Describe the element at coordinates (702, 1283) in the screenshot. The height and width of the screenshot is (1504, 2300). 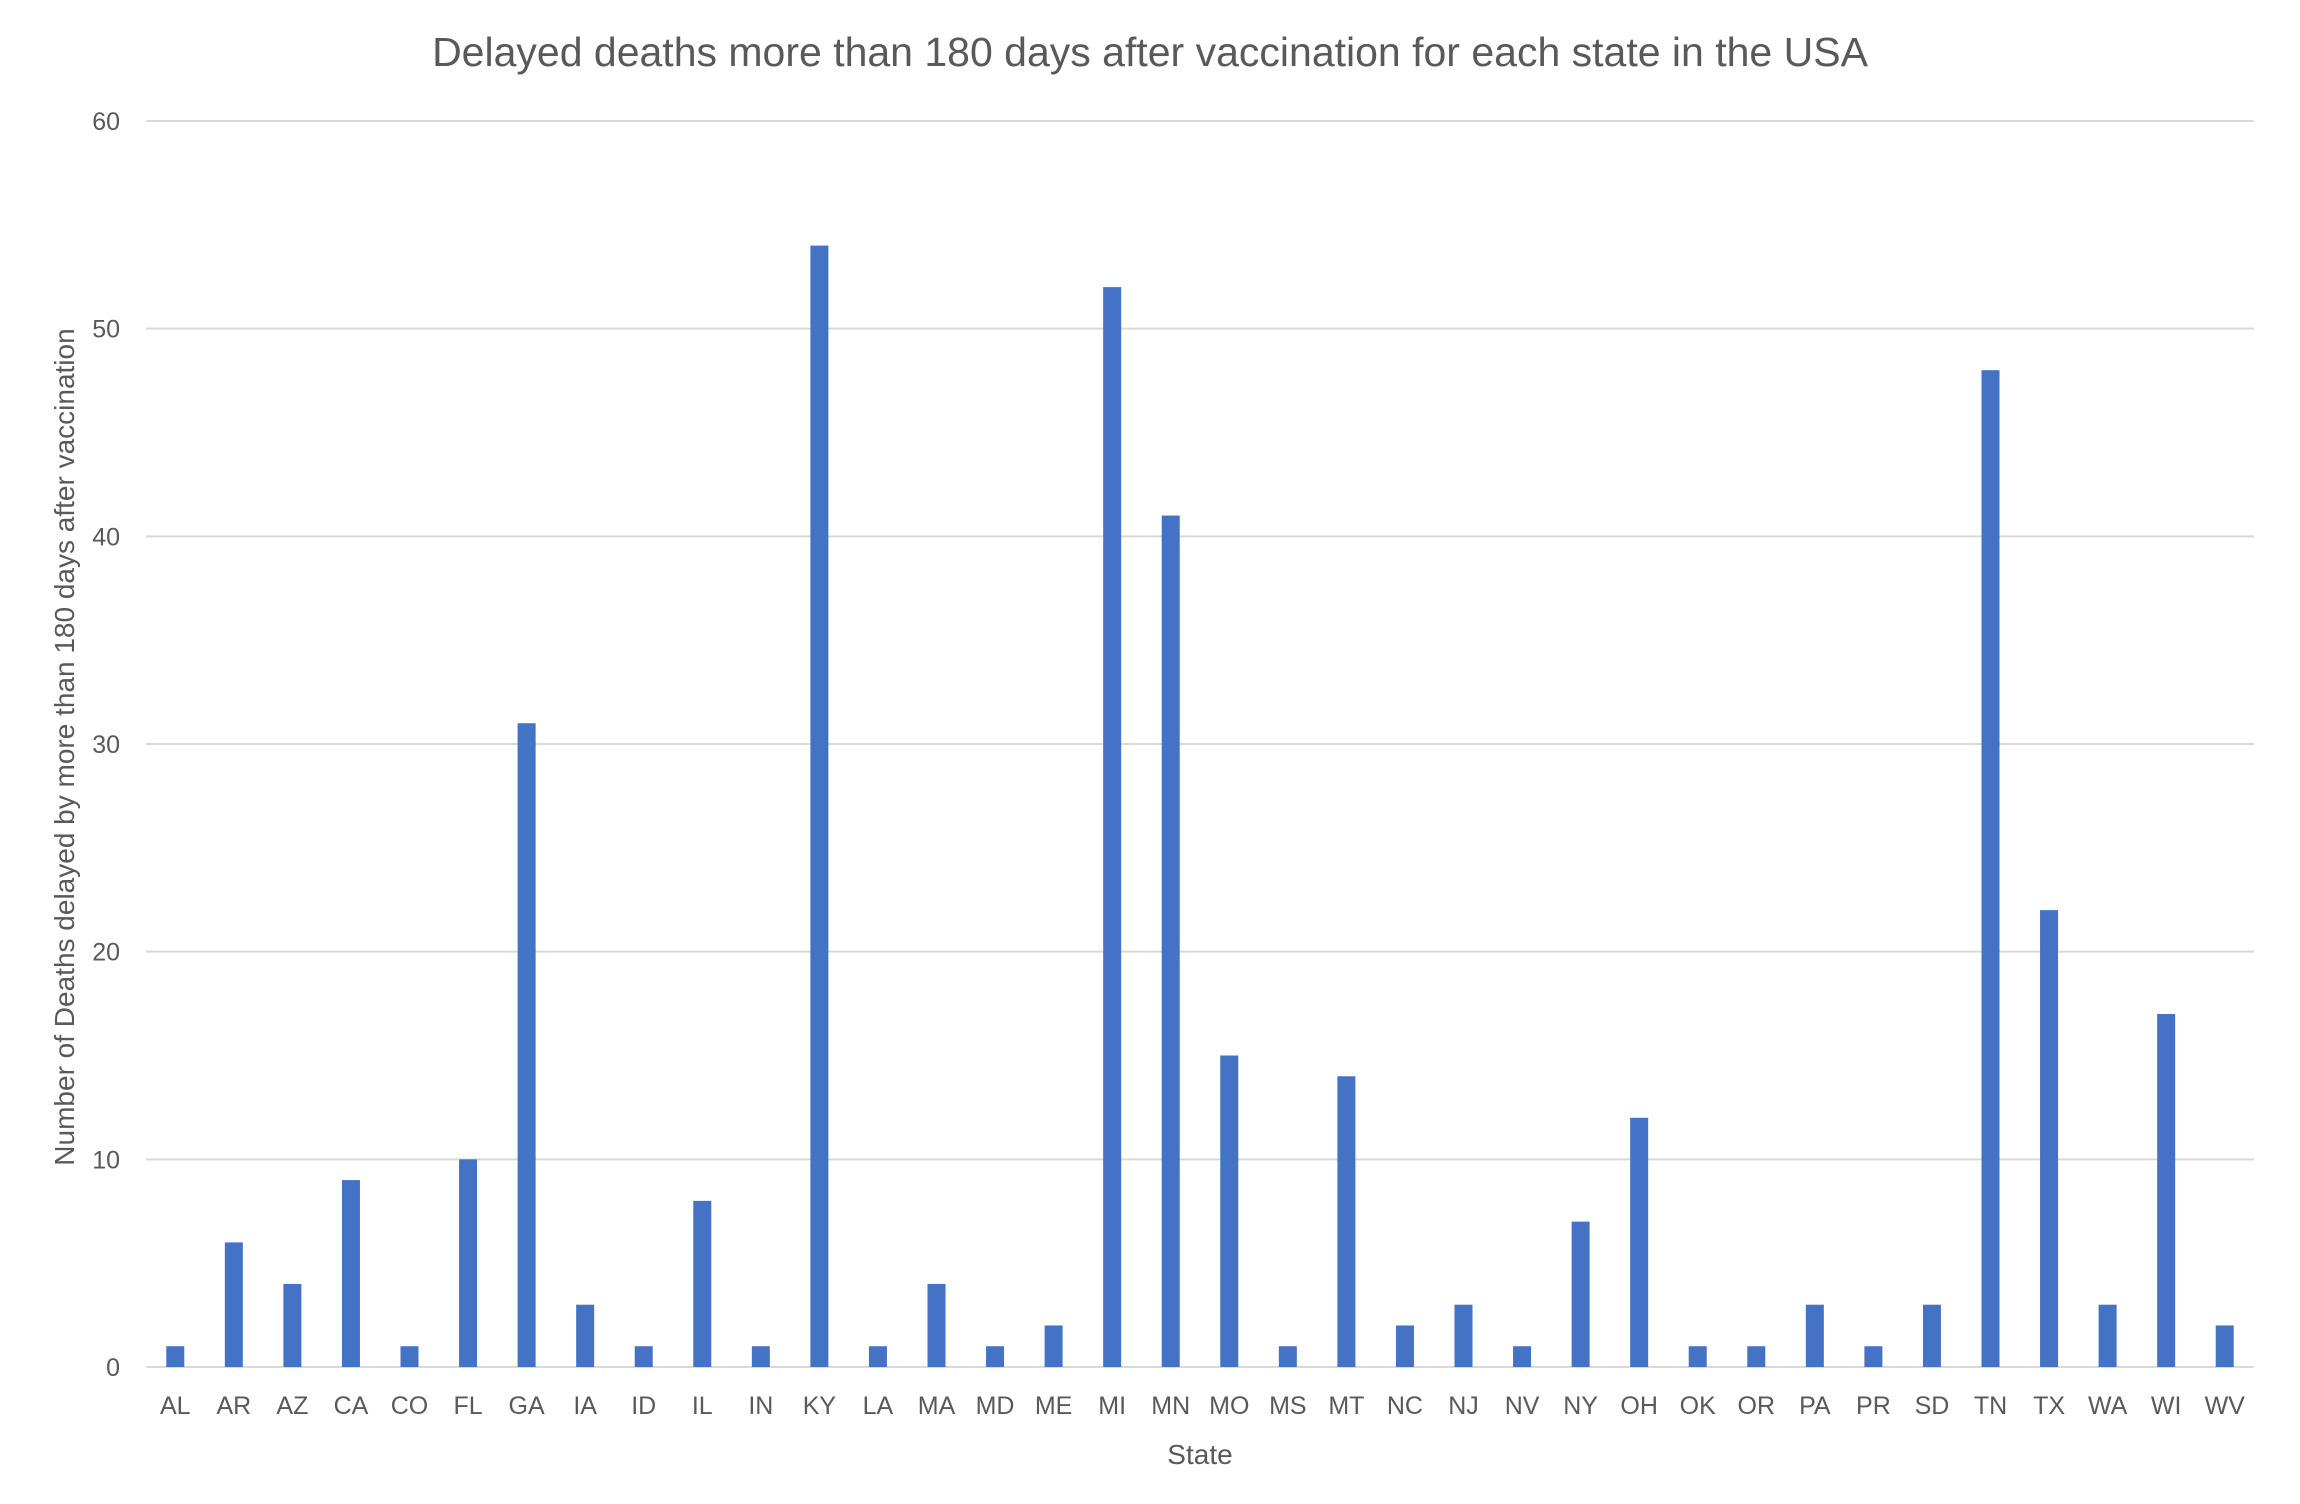
I see `bar-il` at that location.